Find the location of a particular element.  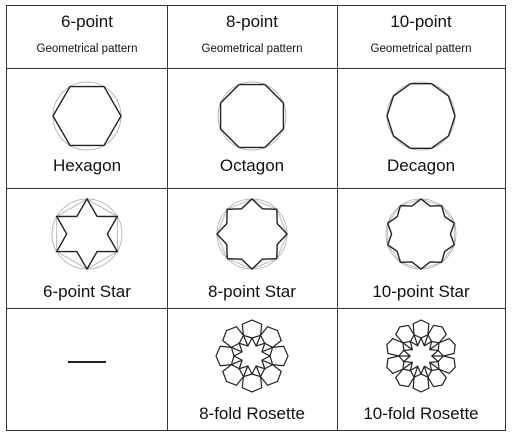

header-6-point: 6-point Geometrical pattern is located at coordinates (87, 37).